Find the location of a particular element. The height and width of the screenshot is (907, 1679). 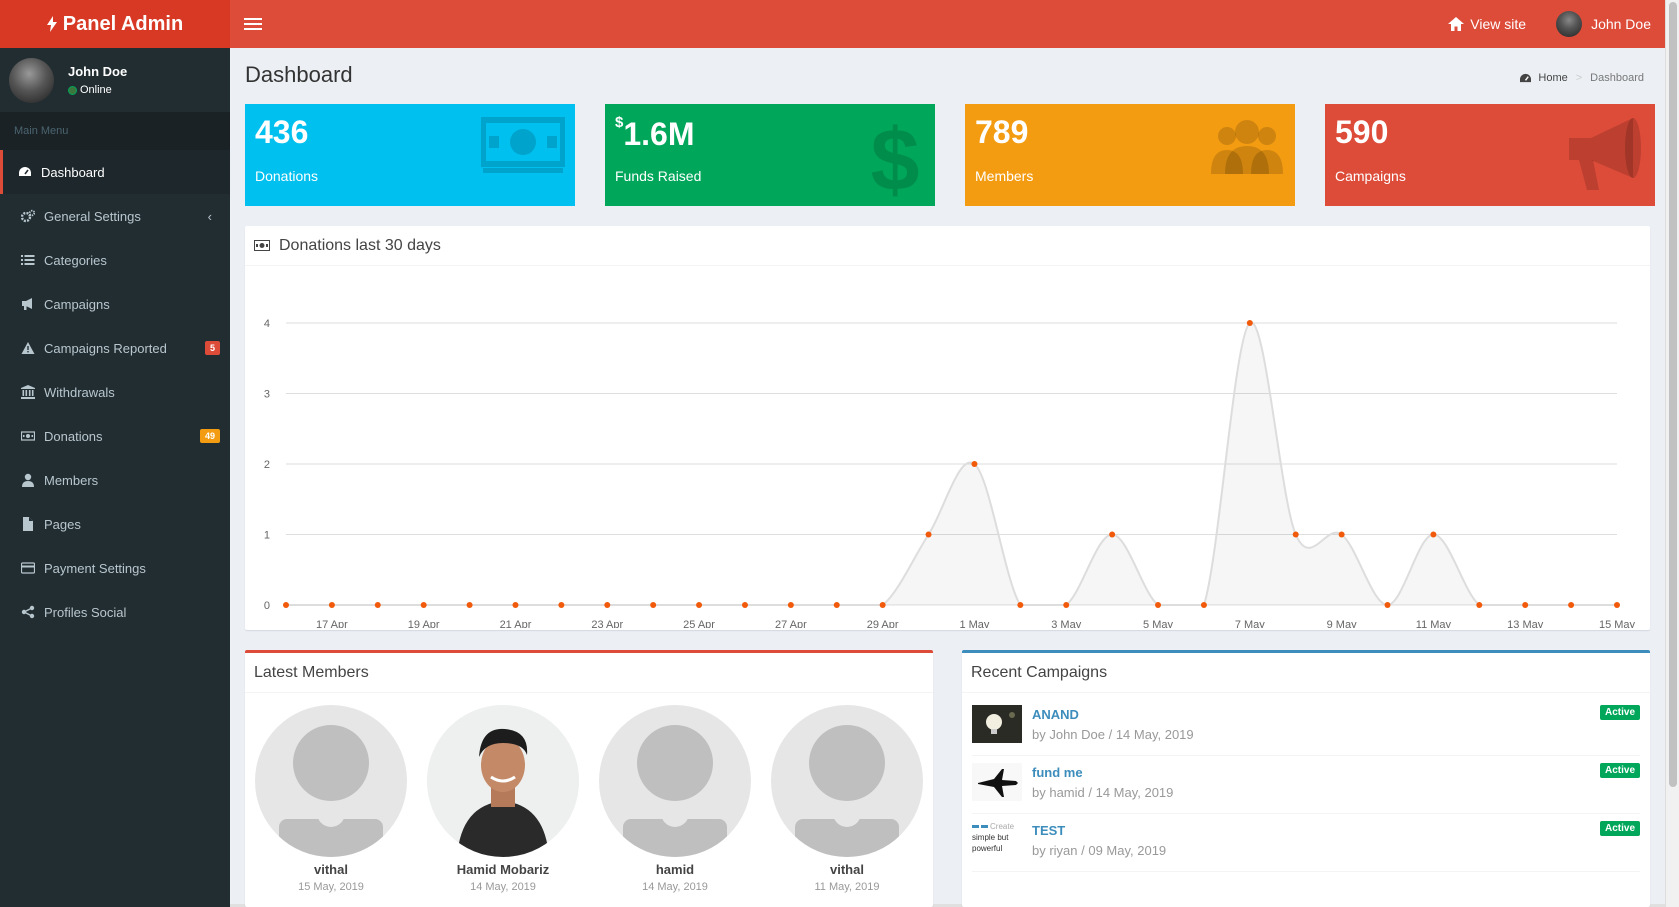

sidebar-toggle-icon is located at coordinates (253, 24).